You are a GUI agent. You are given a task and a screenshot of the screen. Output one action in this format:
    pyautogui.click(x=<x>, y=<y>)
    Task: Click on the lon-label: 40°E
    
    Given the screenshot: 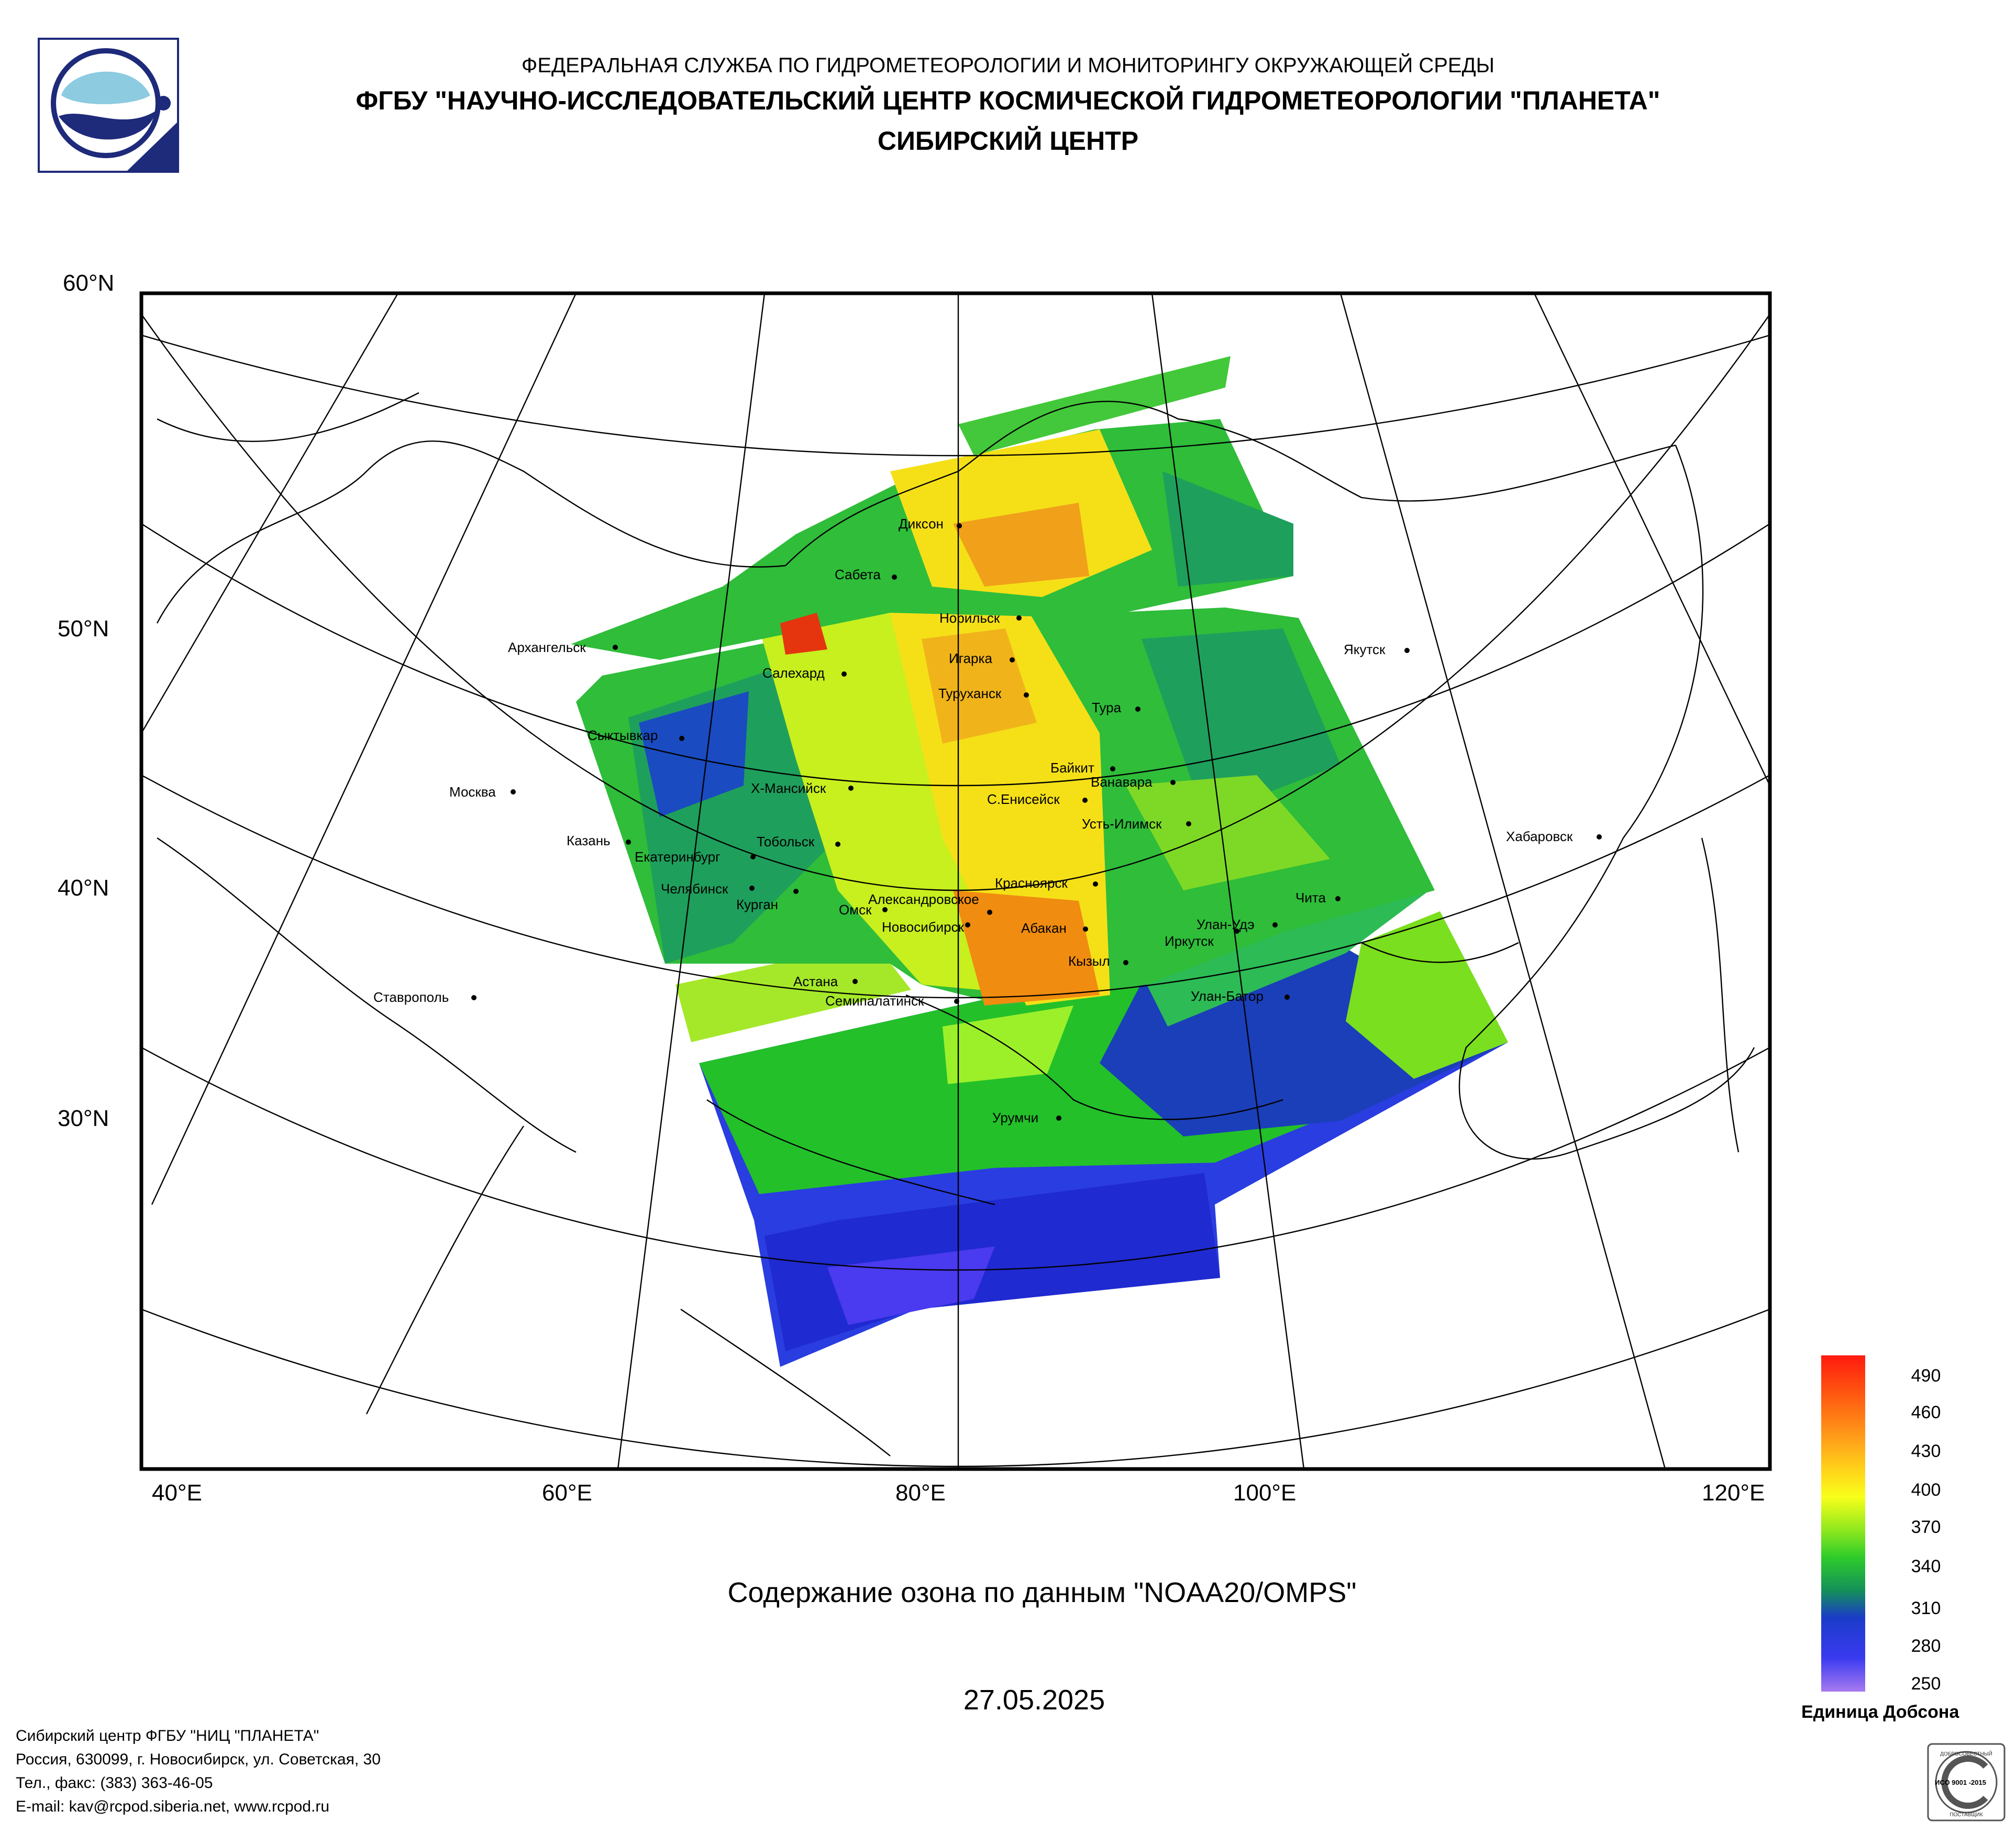 What is the action you would take?
    pyautogui.click(x=177, y=1493)
    